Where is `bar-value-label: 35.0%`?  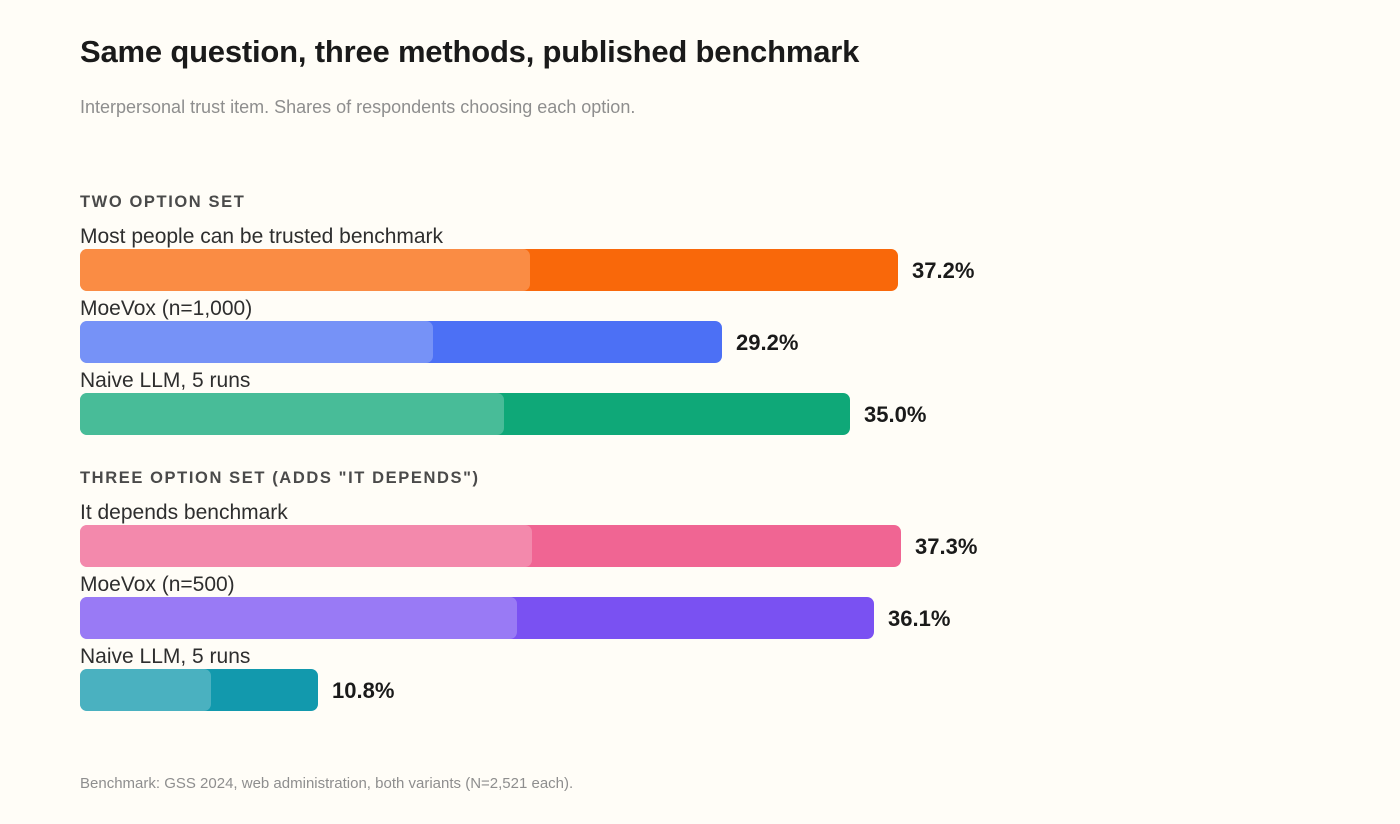 bar-value-label: 35.0% is located at coordinates (895, 414).